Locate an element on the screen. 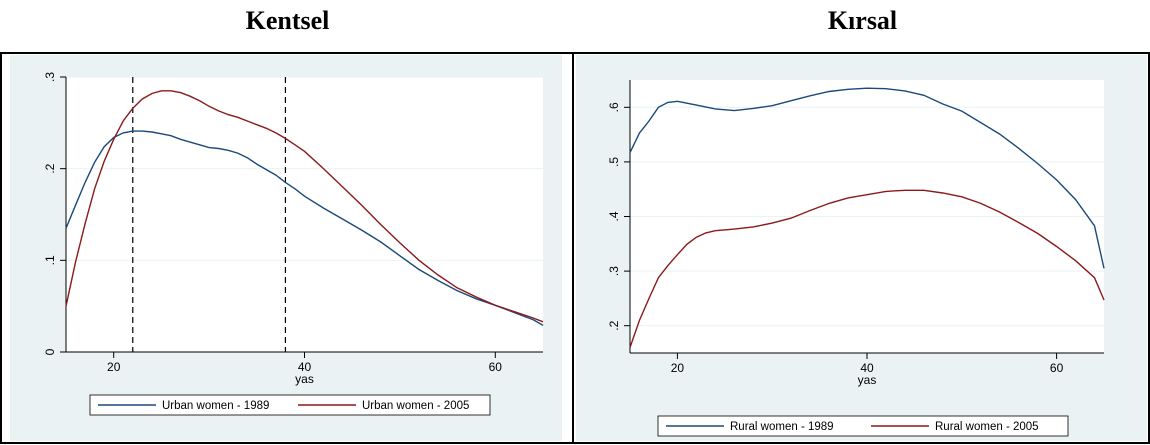  y-tick-label: 0 is located at coordinates (50, 351).